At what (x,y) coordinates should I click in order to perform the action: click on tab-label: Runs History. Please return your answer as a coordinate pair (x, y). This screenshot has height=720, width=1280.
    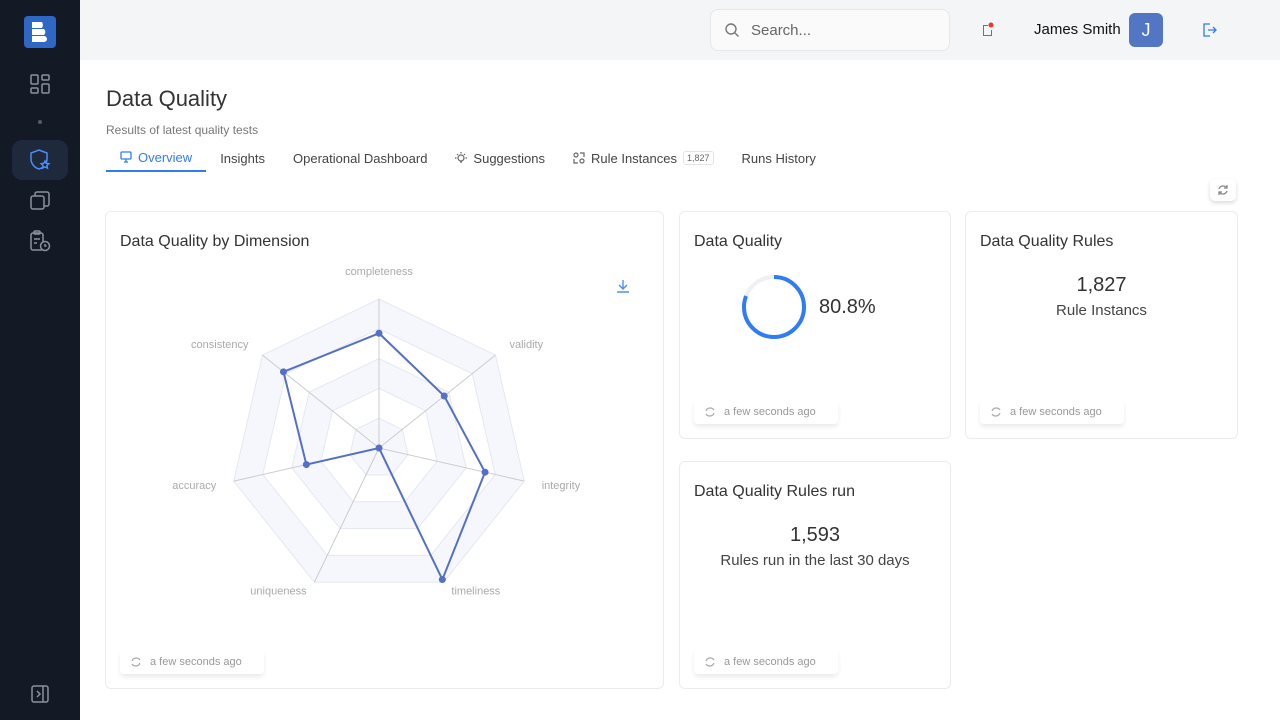
    Looking at the image, I should click on (778, 158).